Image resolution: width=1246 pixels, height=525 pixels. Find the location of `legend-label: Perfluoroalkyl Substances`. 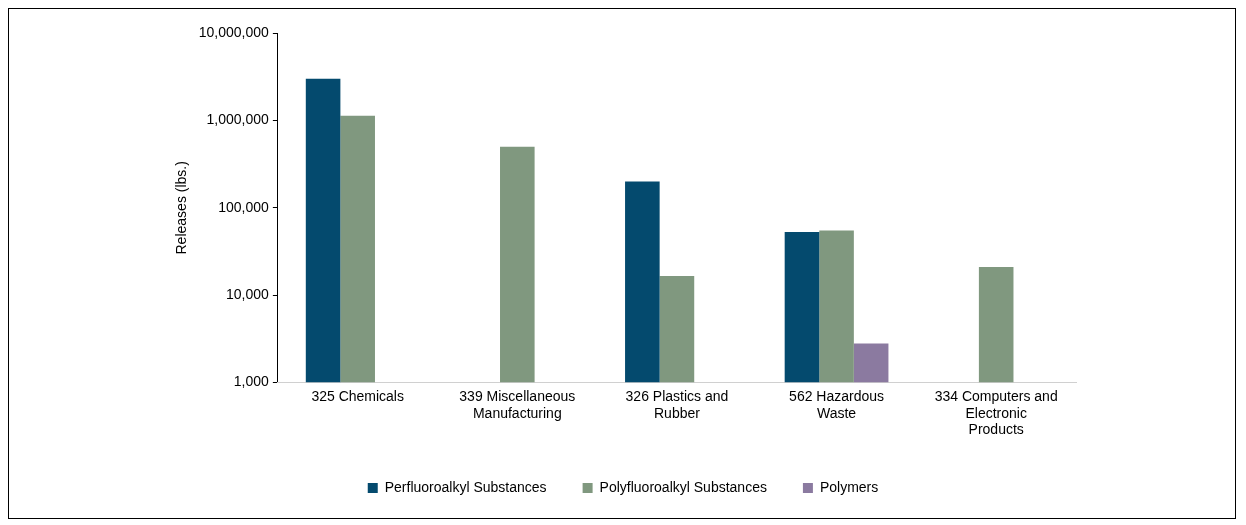

legend-label: Perfluoroalkyl Substances is located at coordinates (465, 486).